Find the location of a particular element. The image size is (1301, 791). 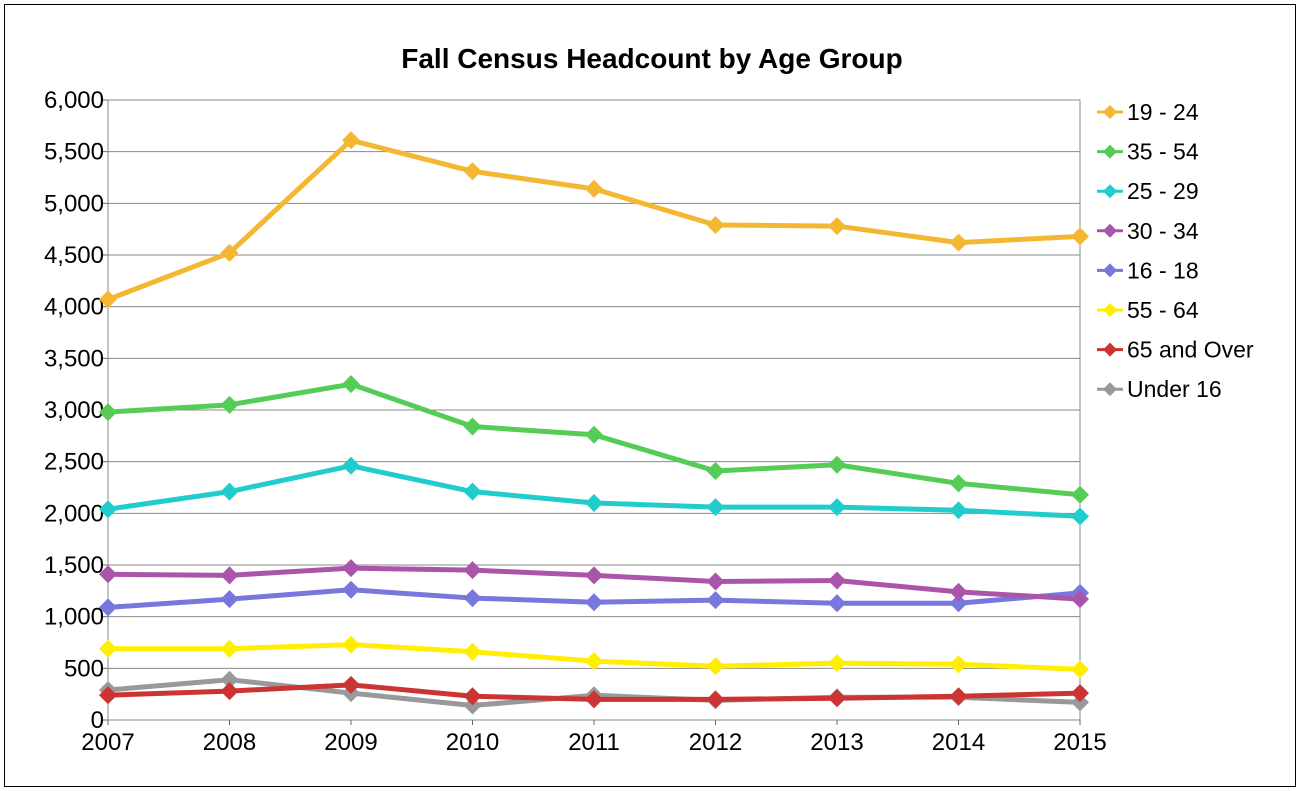

x-tick-label: 2013 is located at coordinates (836, 742).